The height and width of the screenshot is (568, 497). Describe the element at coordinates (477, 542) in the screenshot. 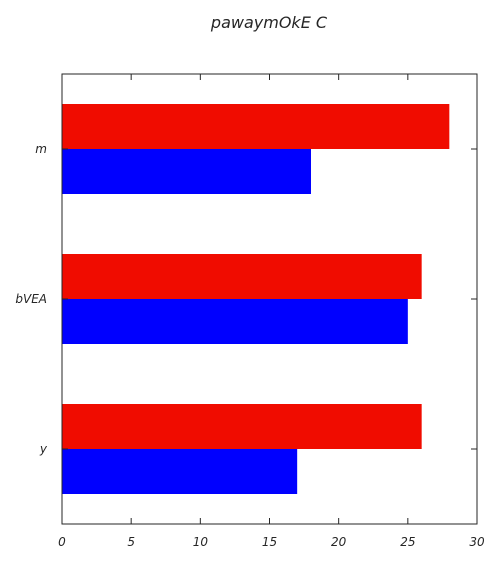

I see `x-tick-label: 30` at that location.